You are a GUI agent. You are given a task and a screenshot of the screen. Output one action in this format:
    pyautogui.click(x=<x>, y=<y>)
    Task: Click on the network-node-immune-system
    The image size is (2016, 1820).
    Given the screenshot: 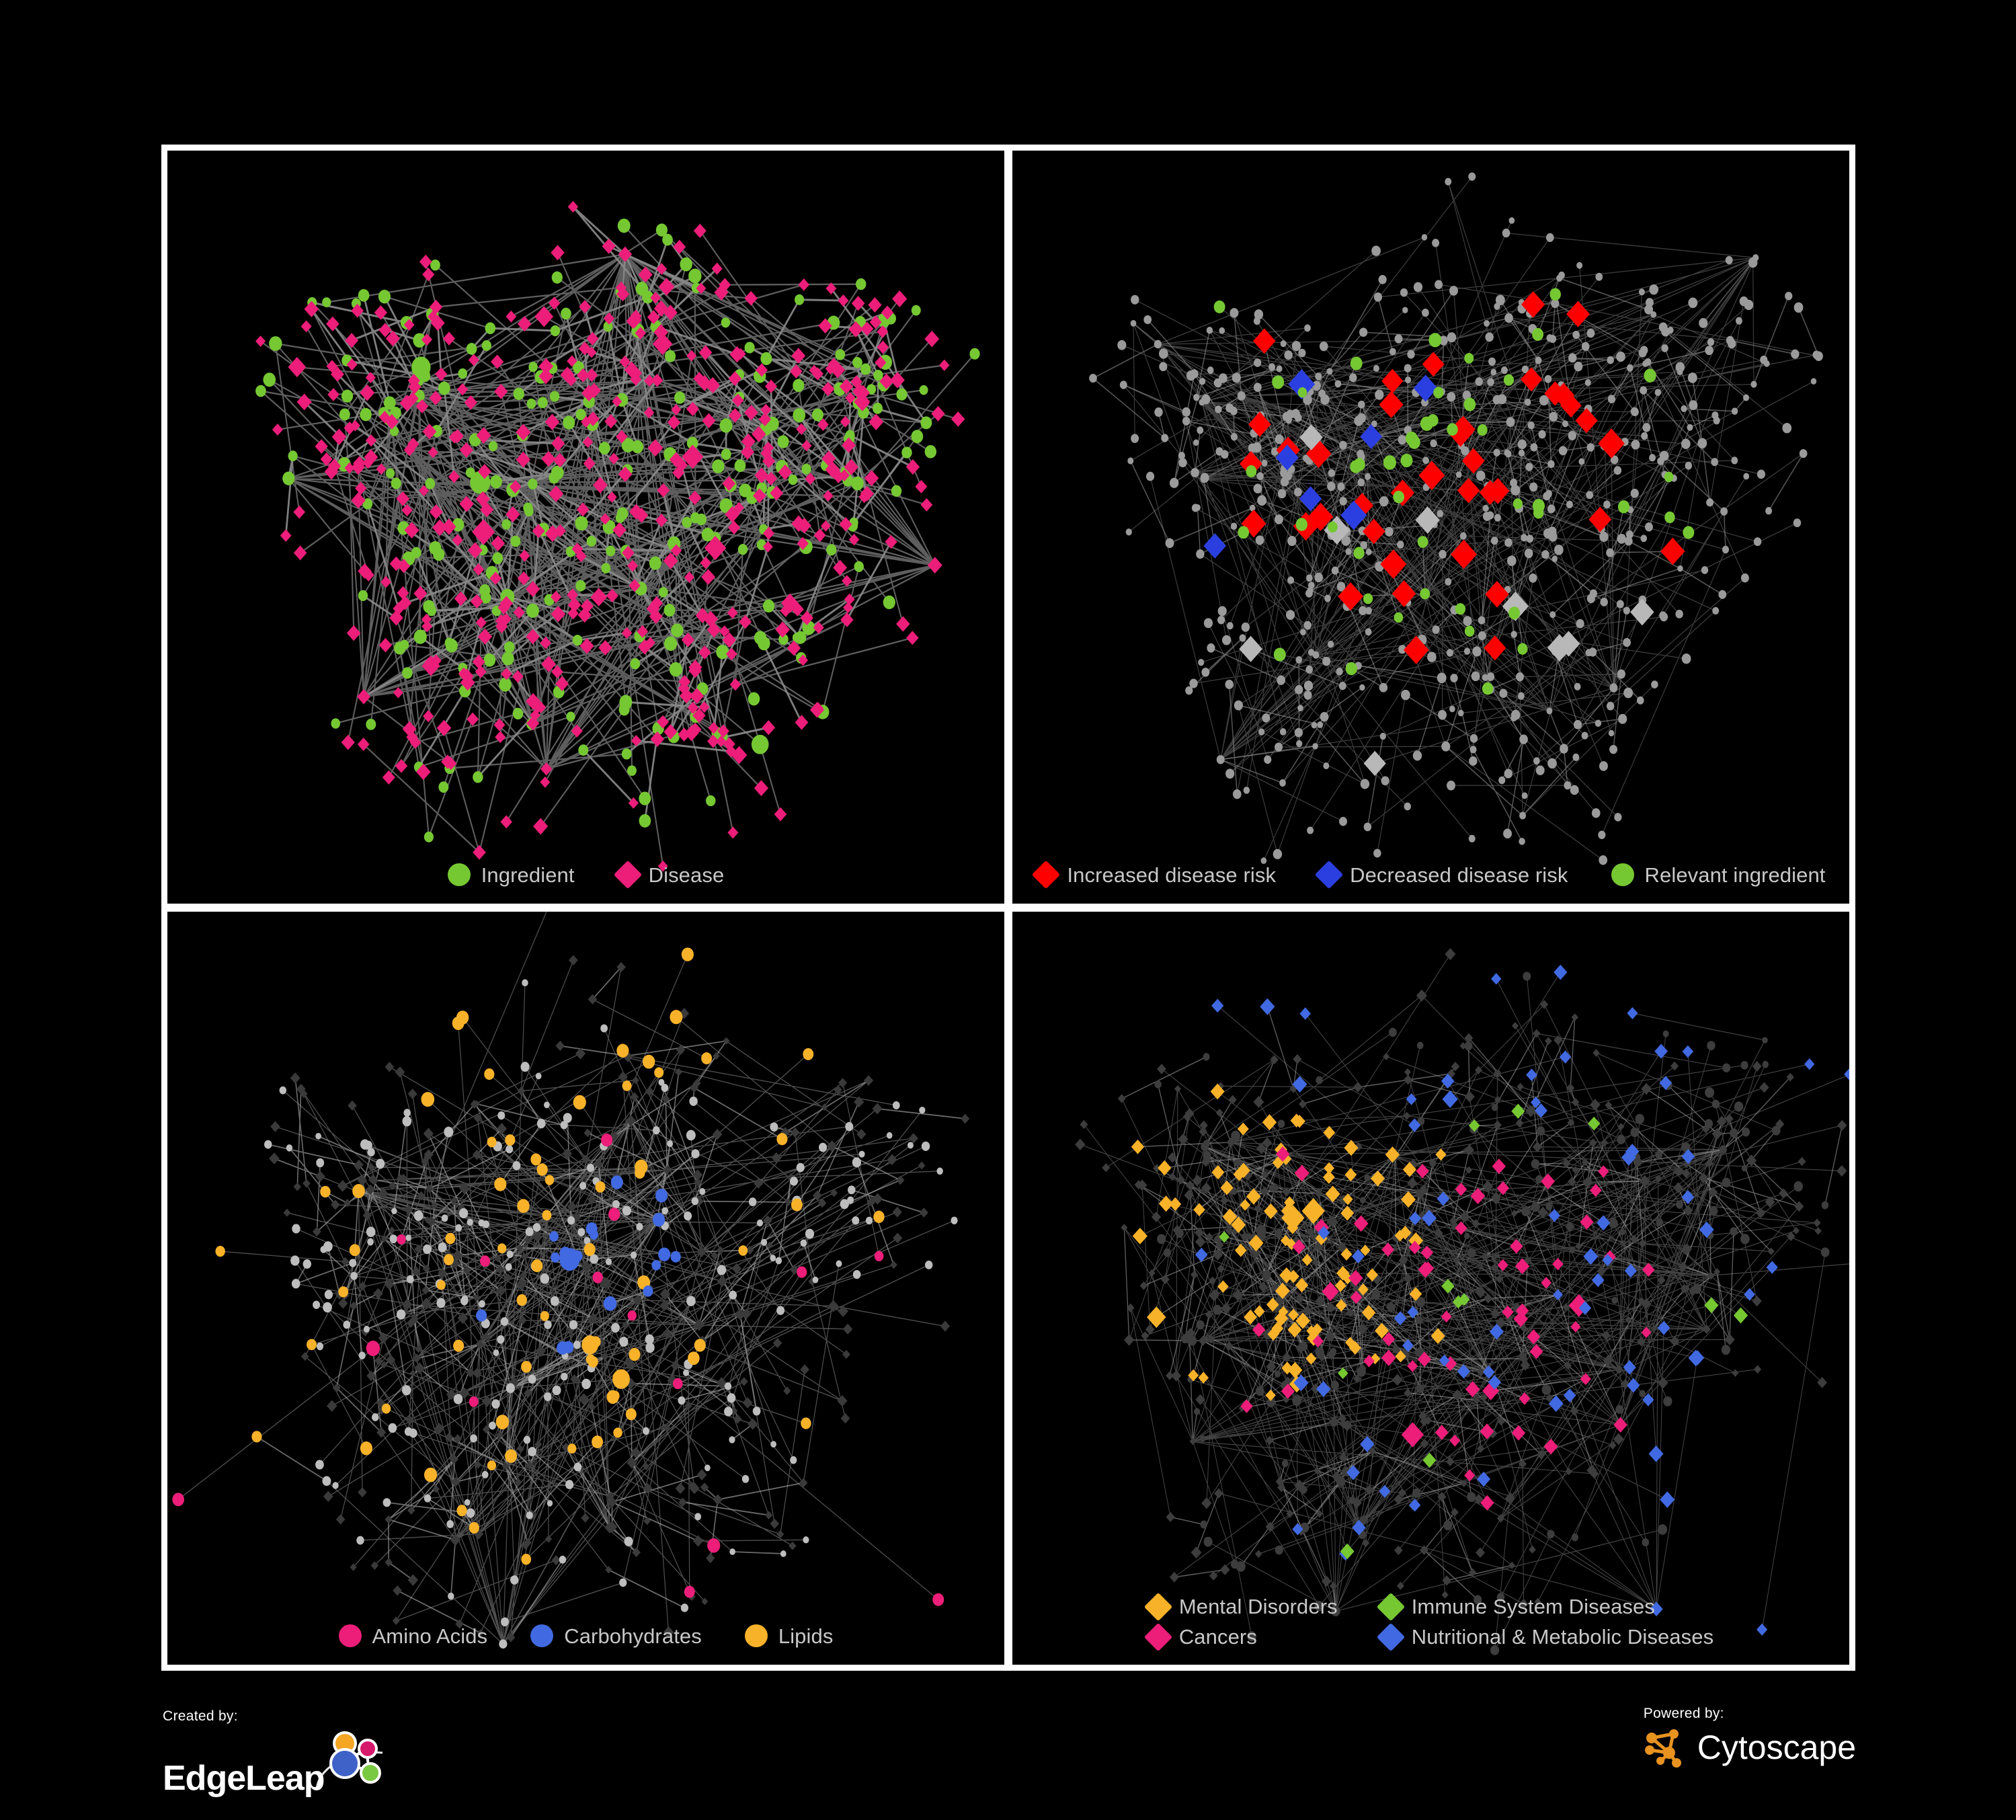 What is the action you would take?
    pyautogui.click(x=1740, y=1315)
    